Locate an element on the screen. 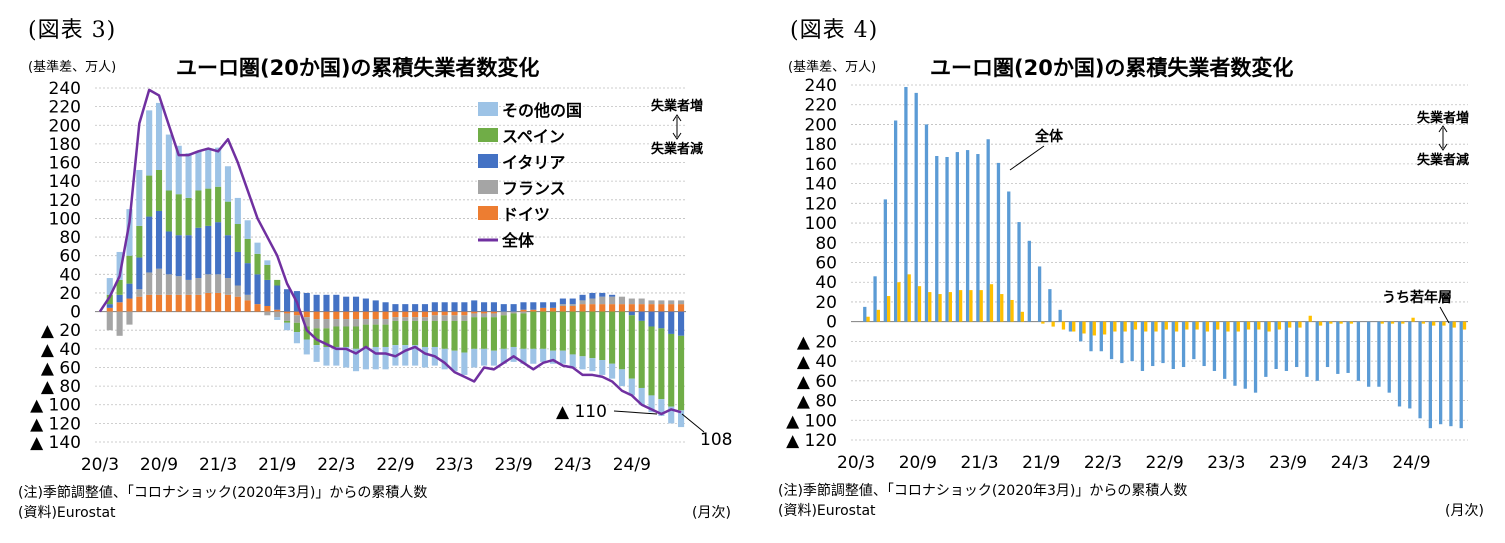  figure-4-title: ユーロ圏(20か国)の累積失業者数変化 is located at coordinates (1112, 68).